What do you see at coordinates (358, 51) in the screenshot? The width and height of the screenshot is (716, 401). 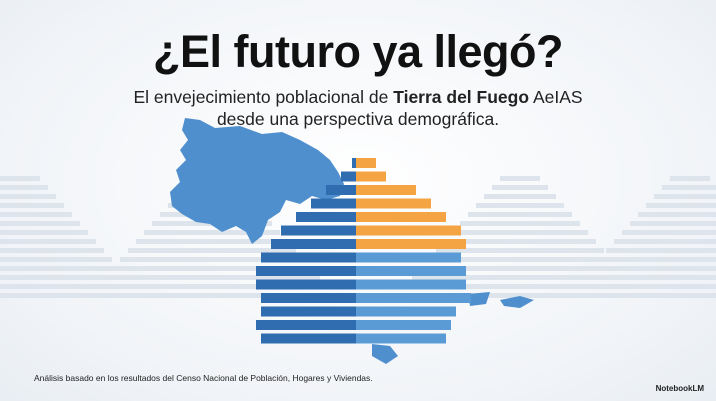 I see `title: ¿El futuro ya llegó?` at bounding box center [358, 51].